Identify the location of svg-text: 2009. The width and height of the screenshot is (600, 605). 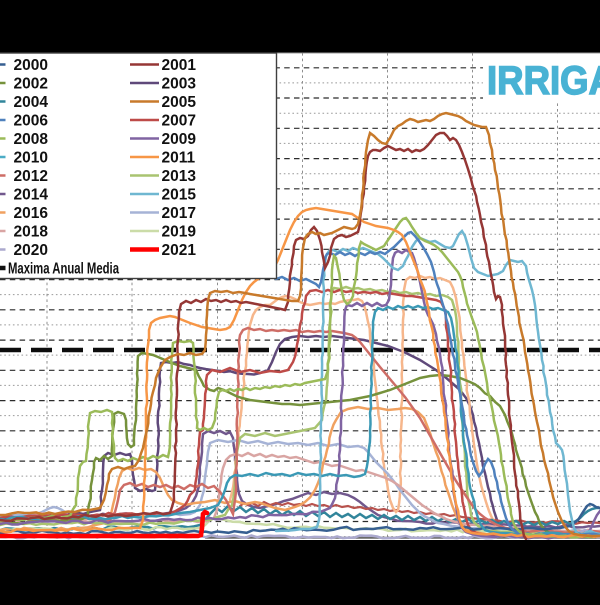
(179, 139).